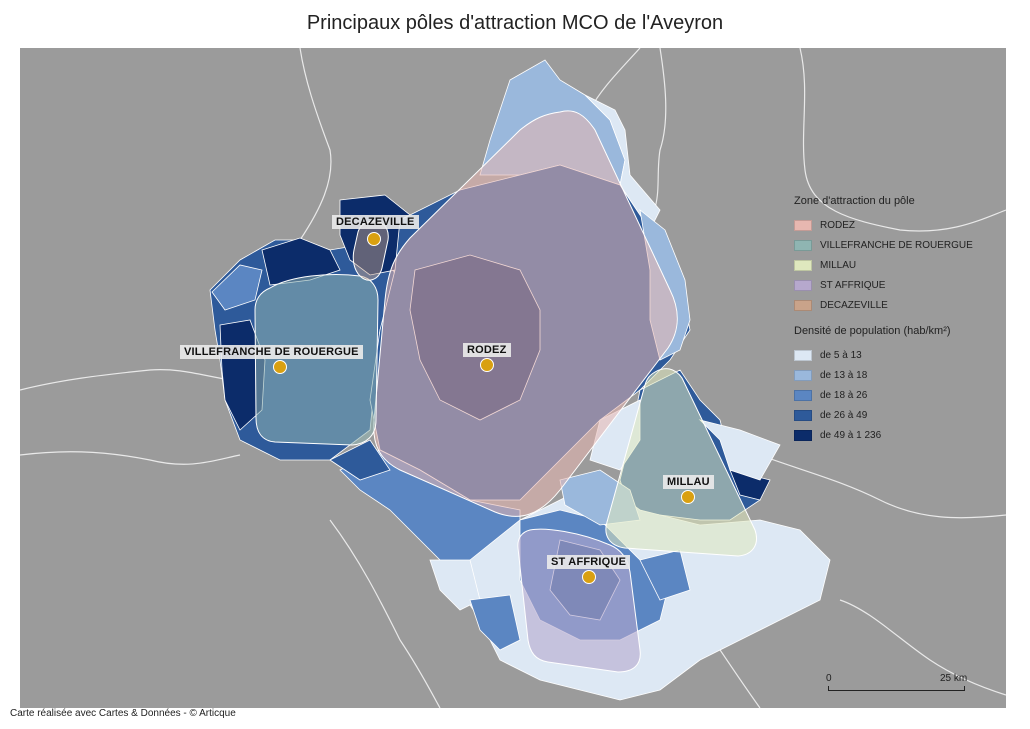 The image size is (1030, 729). I want to click on scale-end-label: 25 km, so click(954, 678).